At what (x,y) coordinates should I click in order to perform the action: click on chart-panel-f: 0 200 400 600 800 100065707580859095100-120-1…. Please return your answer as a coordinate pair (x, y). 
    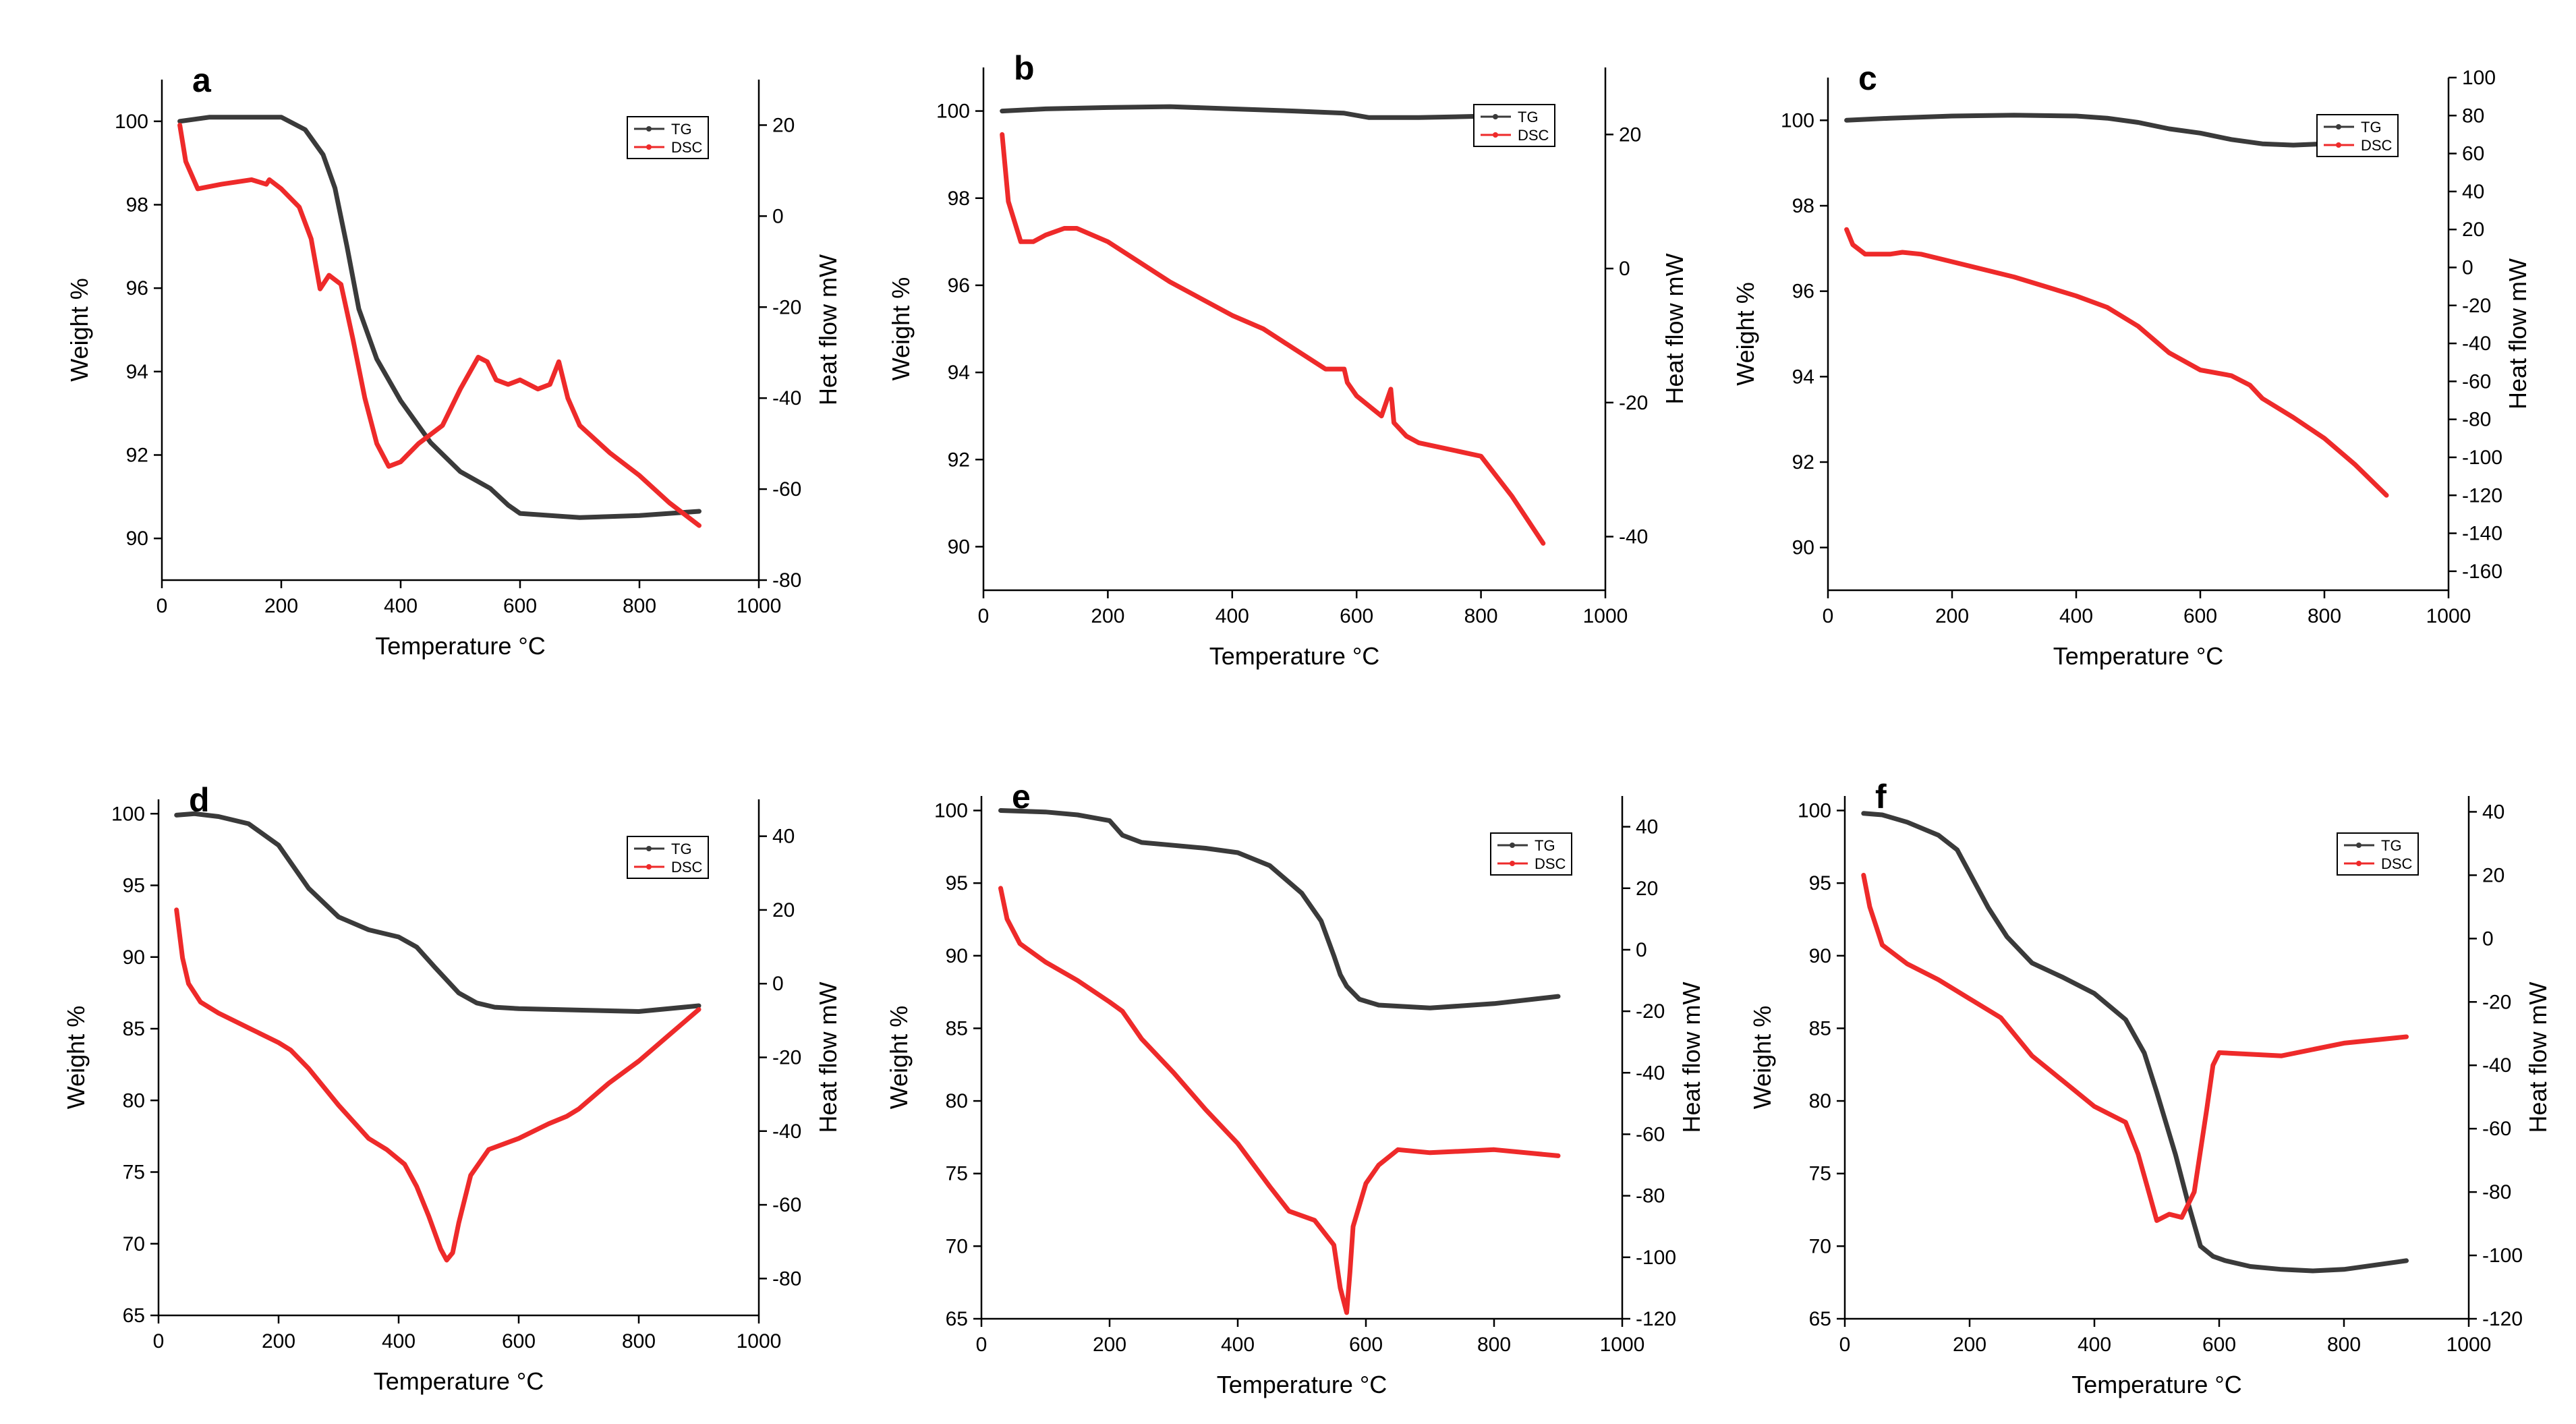
    Looking at the image, I should click on (2150, 1088).